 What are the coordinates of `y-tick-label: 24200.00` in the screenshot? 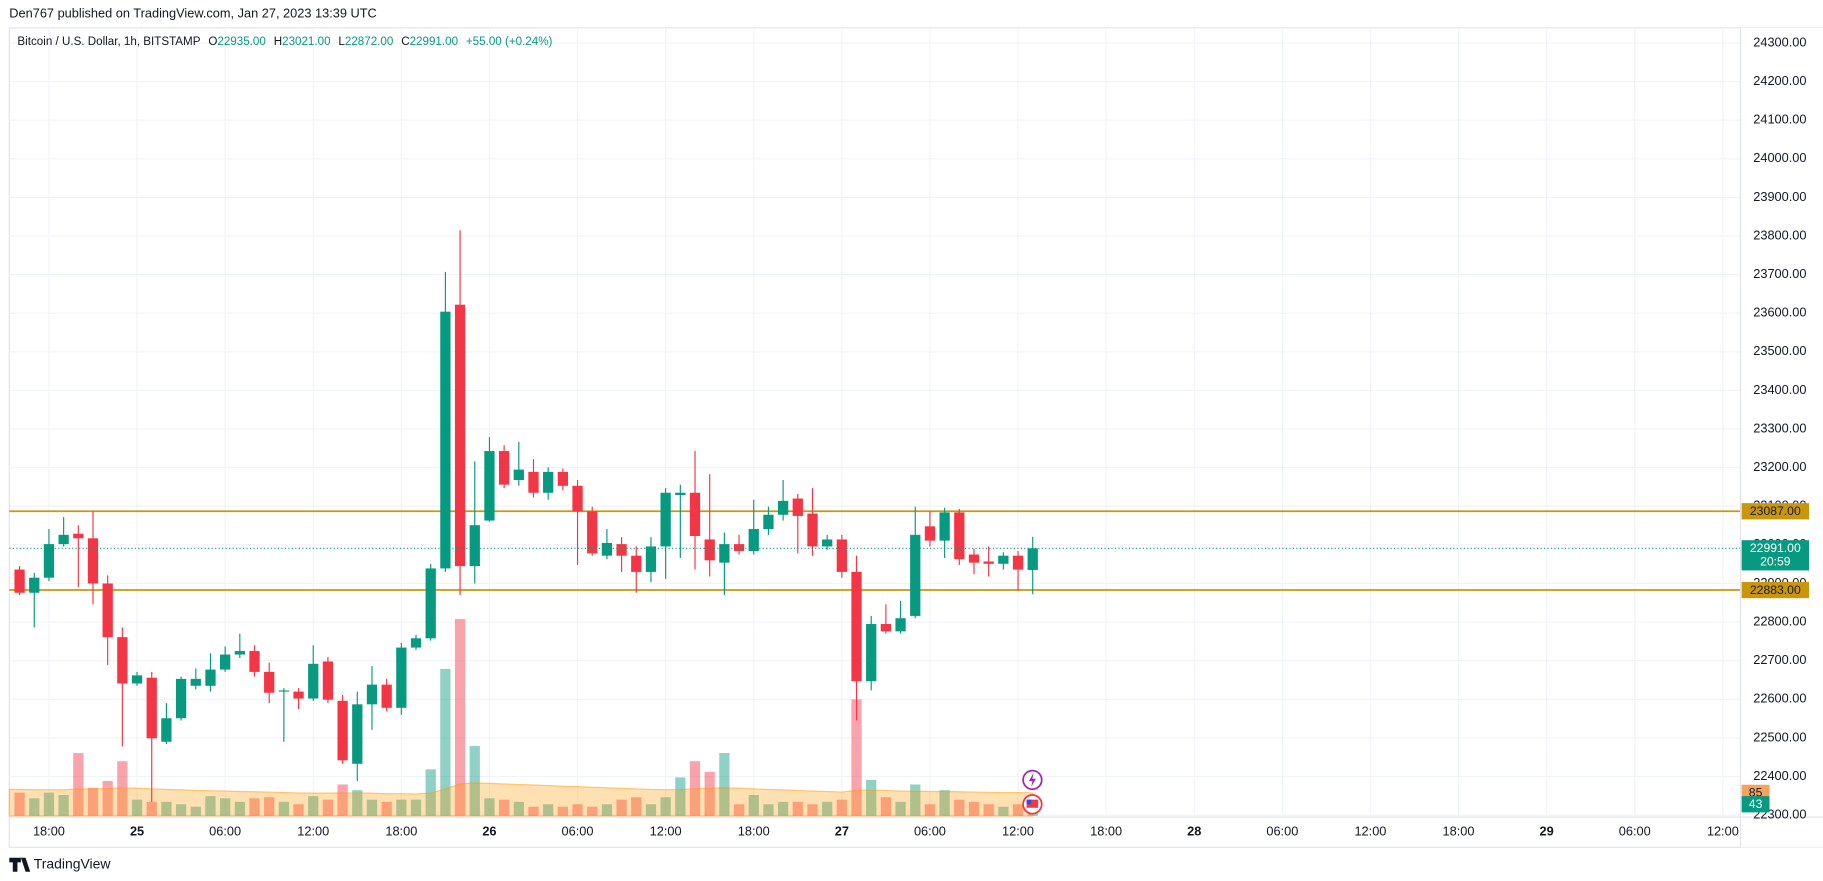 It's located at (1779, 80).